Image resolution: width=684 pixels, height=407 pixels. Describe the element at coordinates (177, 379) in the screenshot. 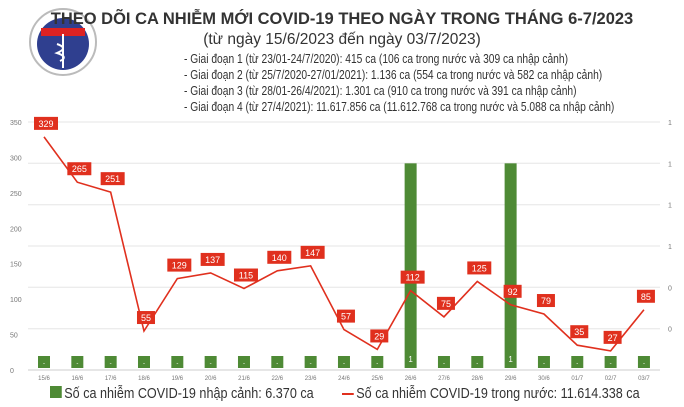

I see `x-tick-label: 19/6` at that location.